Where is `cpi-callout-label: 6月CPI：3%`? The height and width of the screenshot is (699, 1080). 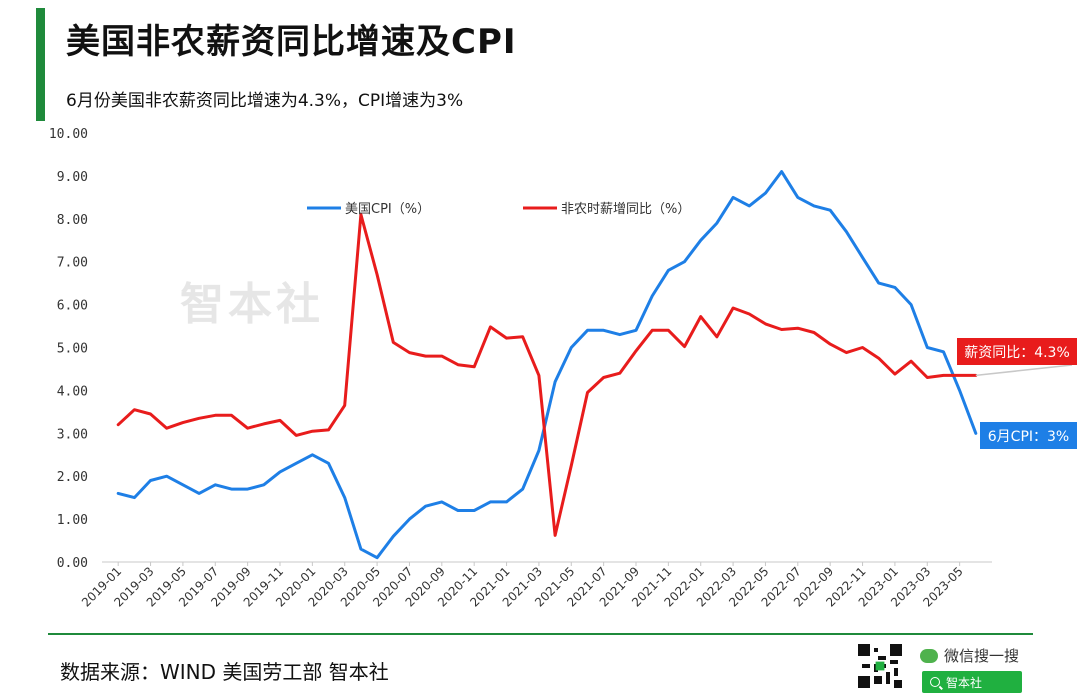 cpi-callout-label: 6月CPI：3% is located at coordinates (1028, 437).